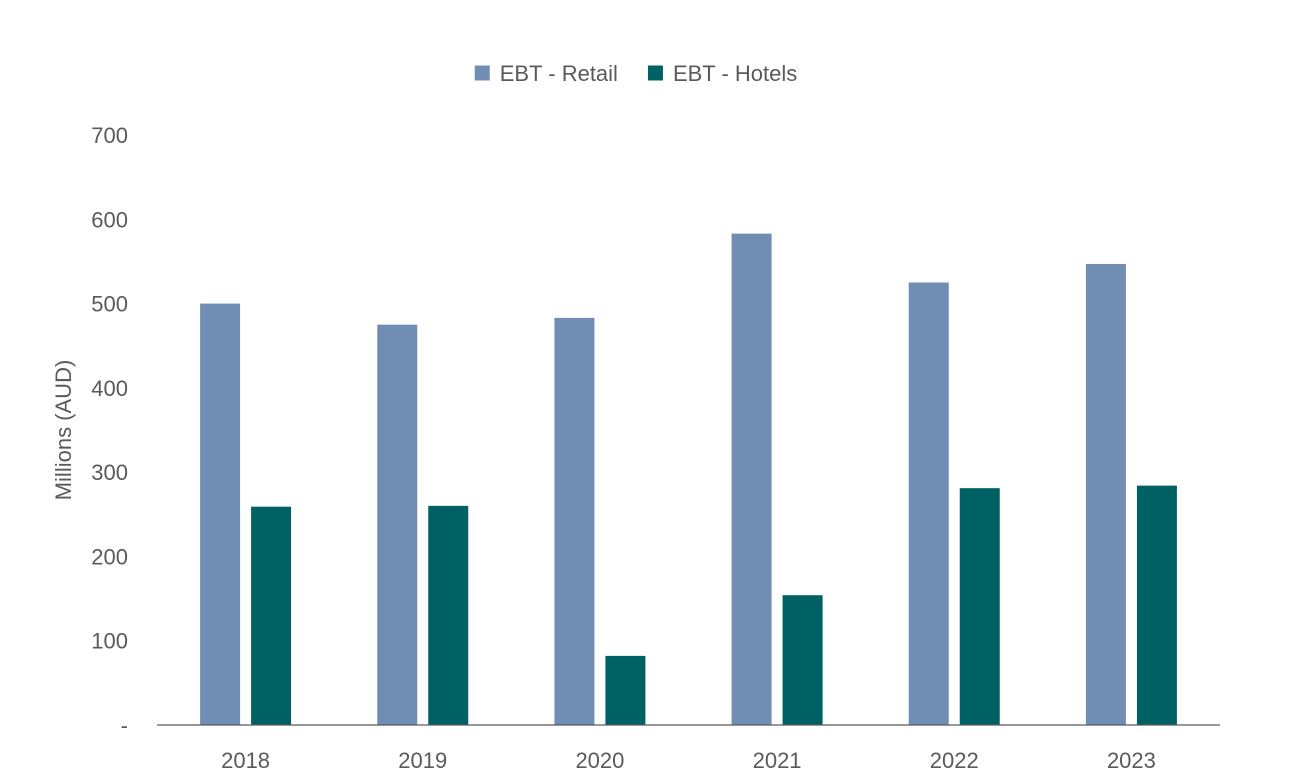 Image resolution: width=1297 pixels, height=784 pixels. Describe the element at coordinates (688, 760) in the screenshot. I see `x-axis-ticks: 2018 2019 2020 2021 2022 2023` at that location.